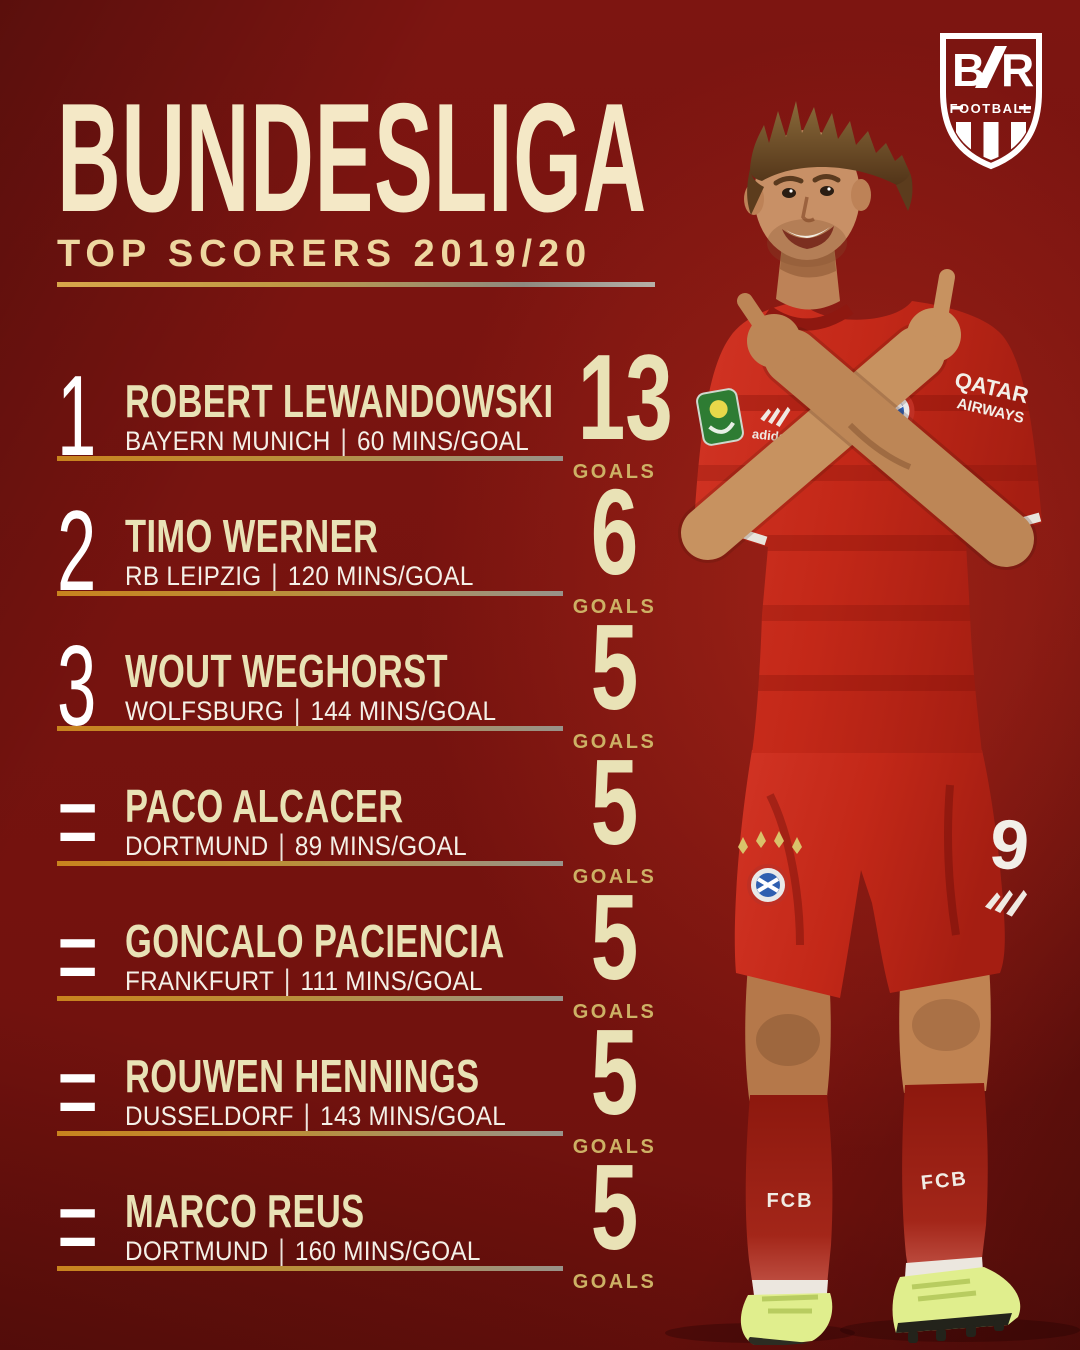 The height and width of the screenshot is (1350, 1080). What do you see at coordinates (287, 671) in the screenshot?
I see `player-name: WOUT WEGHORST` at bounding box center [287, 671].